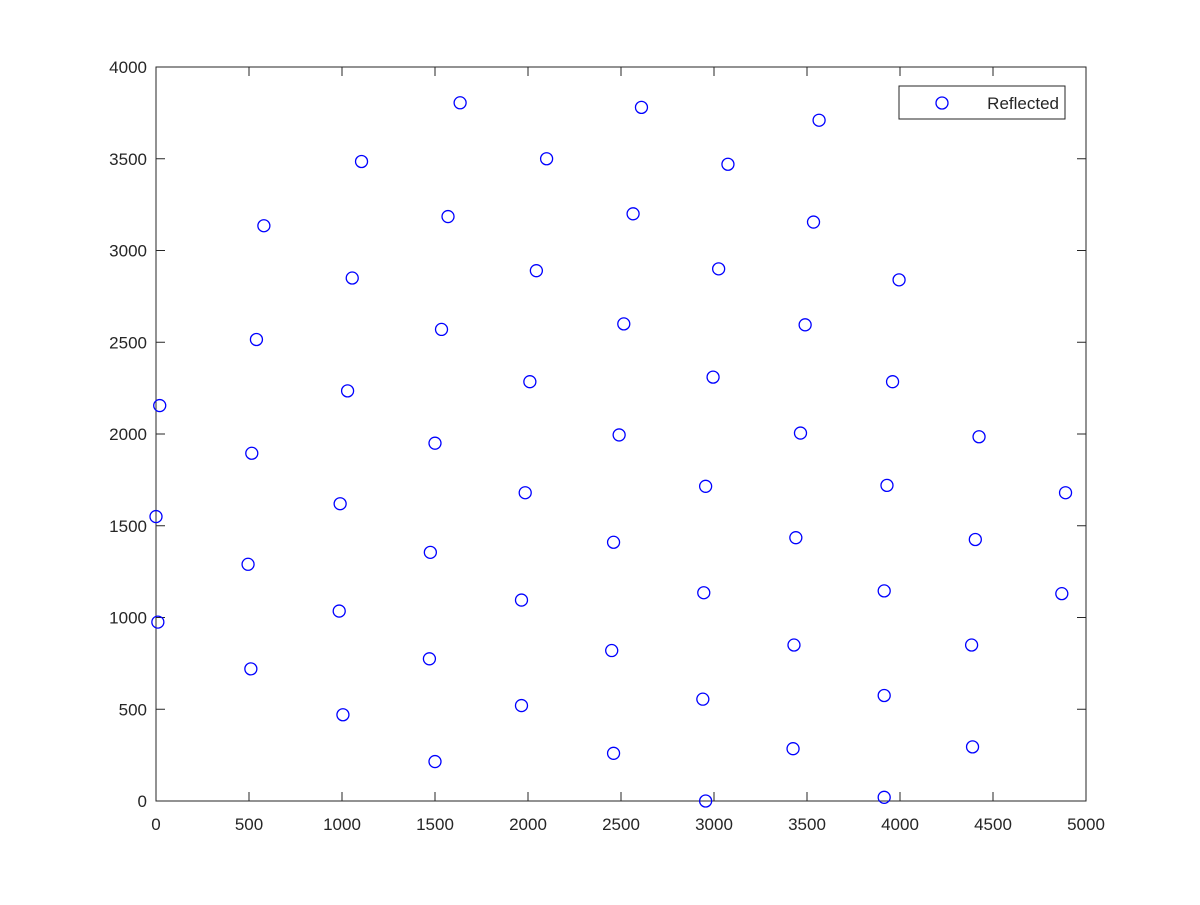  What do you see at coordinates (342, 824) in the screenshot?
I see `x-tick-label: 1000` at bounding box center [342, 824].